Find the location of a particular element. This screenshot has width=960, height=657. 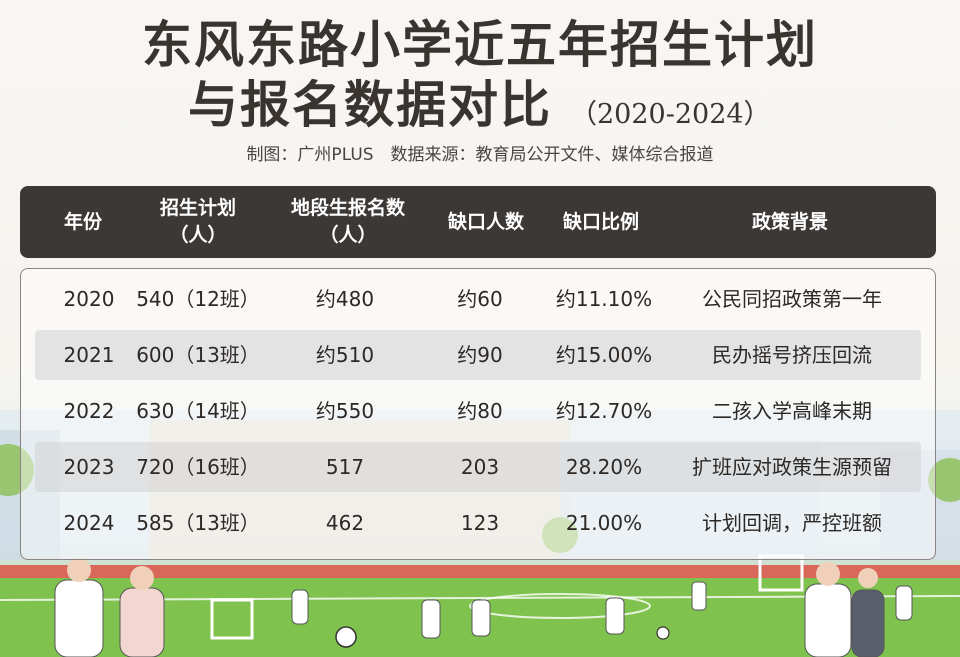

cell-applicants: 517 is located at coordinates (345, 467).